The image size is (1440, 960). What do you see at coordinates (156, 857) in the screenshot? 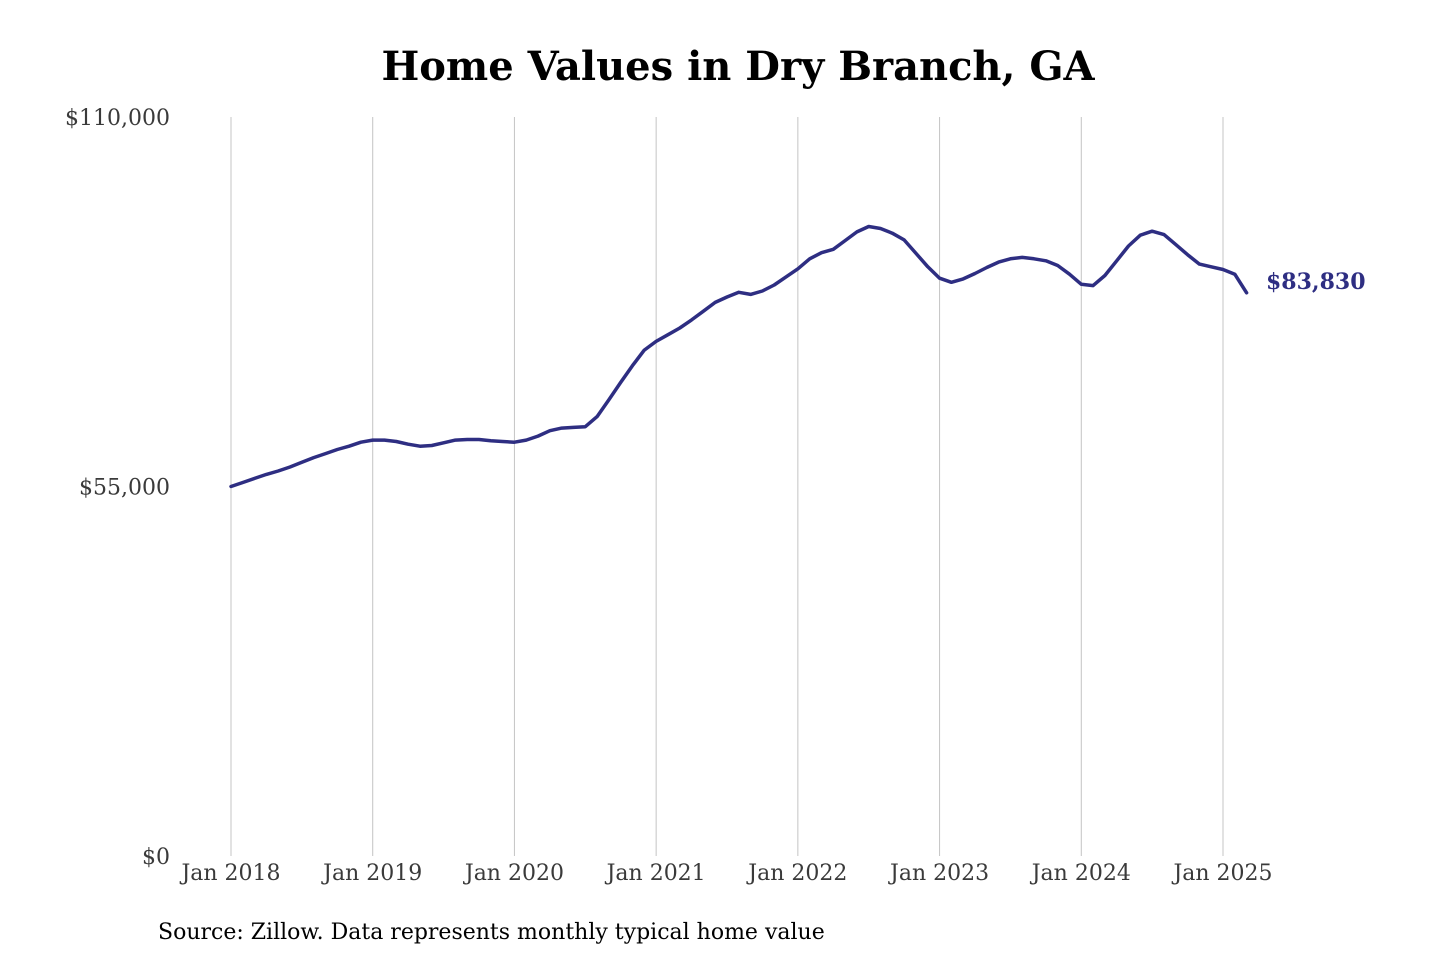
I see `y-tick-label: $0` at bounding box center [156, 857].